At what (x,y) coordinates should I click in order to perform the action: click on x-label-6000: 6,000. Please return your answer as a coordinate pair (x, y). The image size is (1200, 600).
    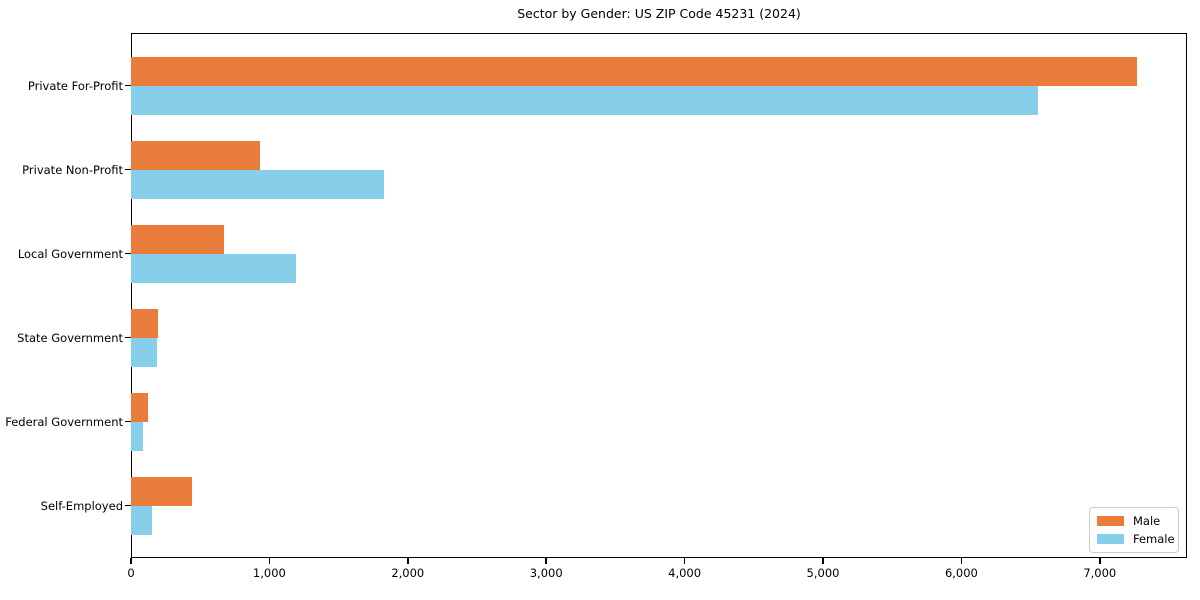
    Looking at the image, I should click on (961, 573).